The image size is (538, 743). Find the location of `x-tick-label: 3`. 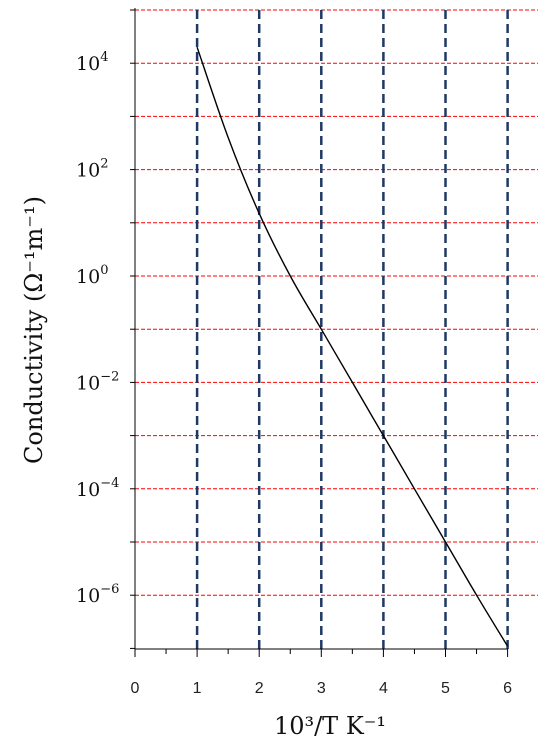

x-tick-label: 3 is located at coordinates (321, 688).